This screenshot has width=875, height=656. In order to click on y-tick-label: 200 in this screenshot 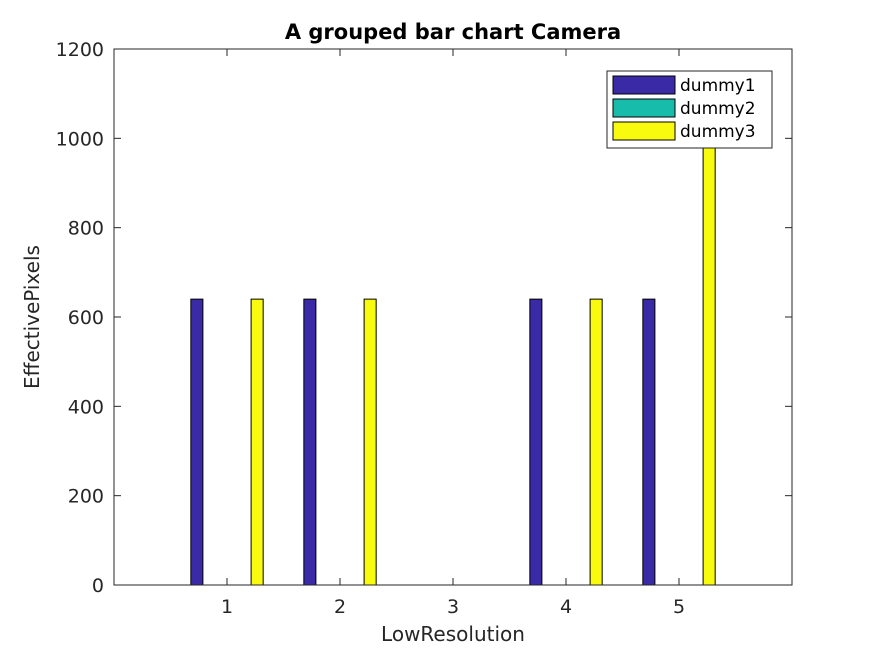, I will do `click(86, 497)`.